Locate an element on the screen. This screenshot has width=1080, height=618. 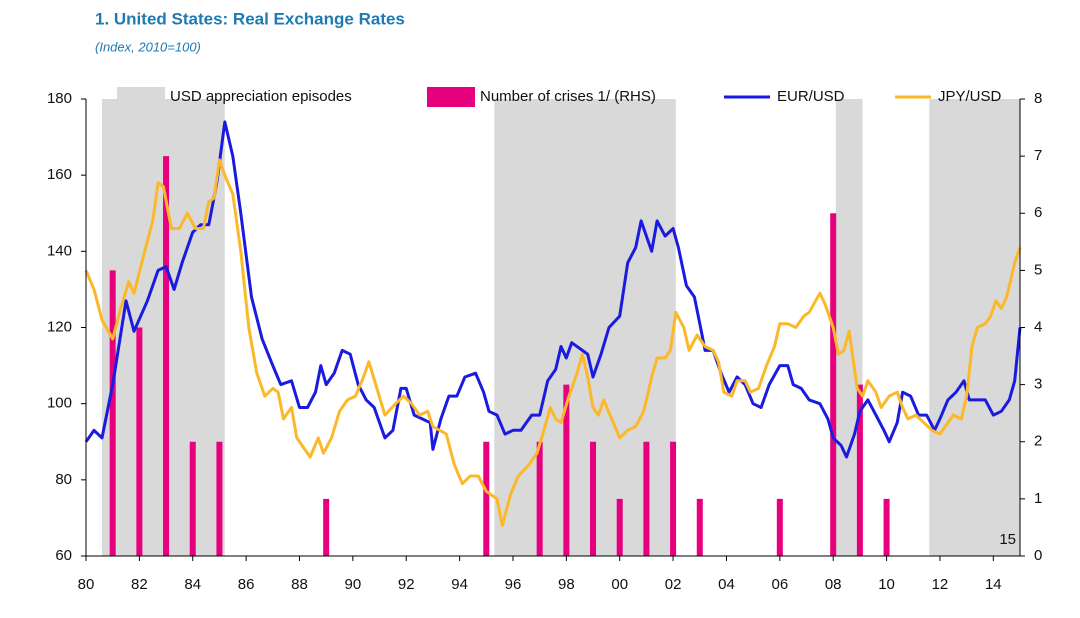
legend-label: USD appreciation episodes is located at coordinates (261, 96).